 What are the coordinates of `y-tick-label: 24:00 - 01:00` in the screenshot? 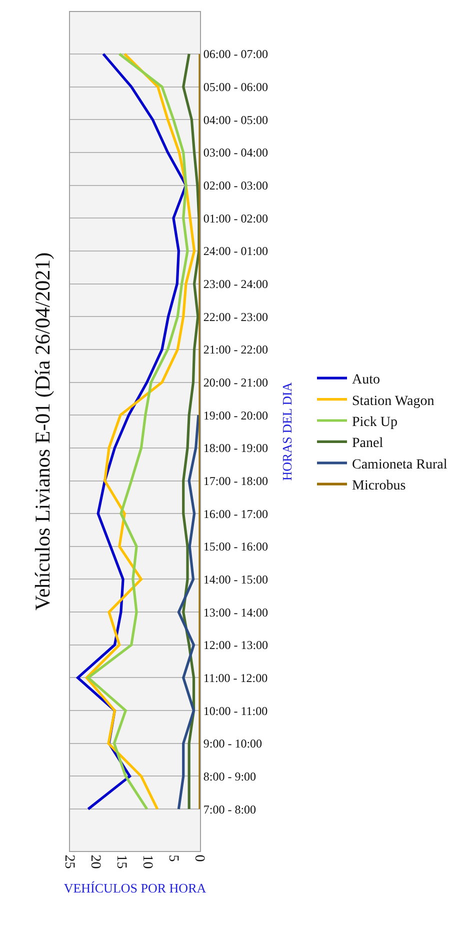 It's located at (235, 251).